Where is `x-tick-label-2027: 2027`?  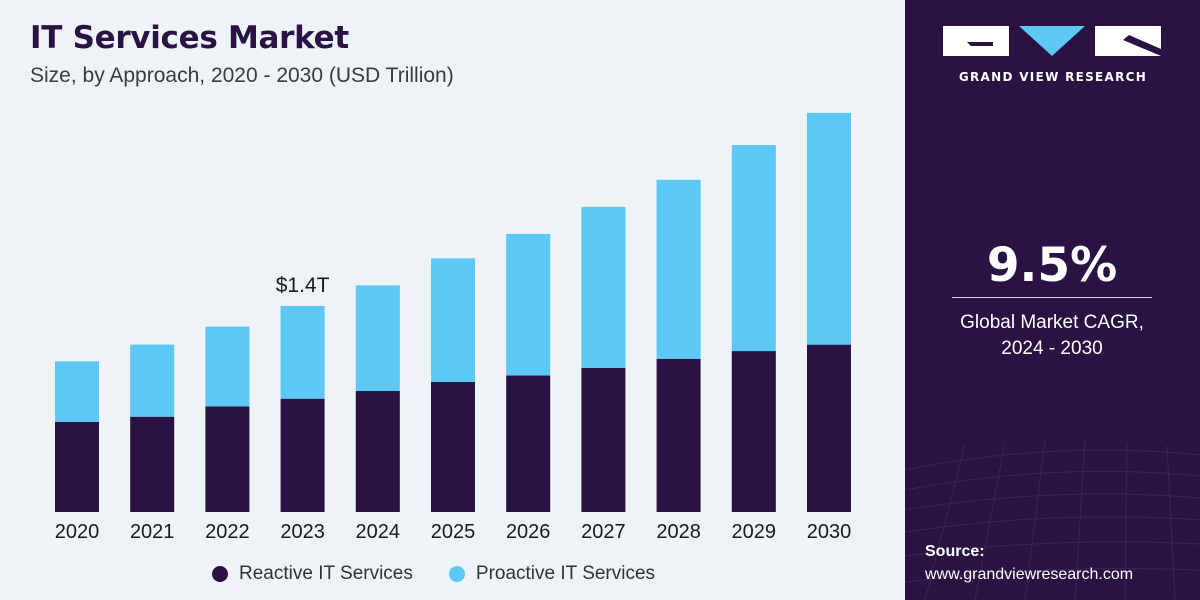 x-tick-label-2027: 2027 is located at coordinates (603, 532).